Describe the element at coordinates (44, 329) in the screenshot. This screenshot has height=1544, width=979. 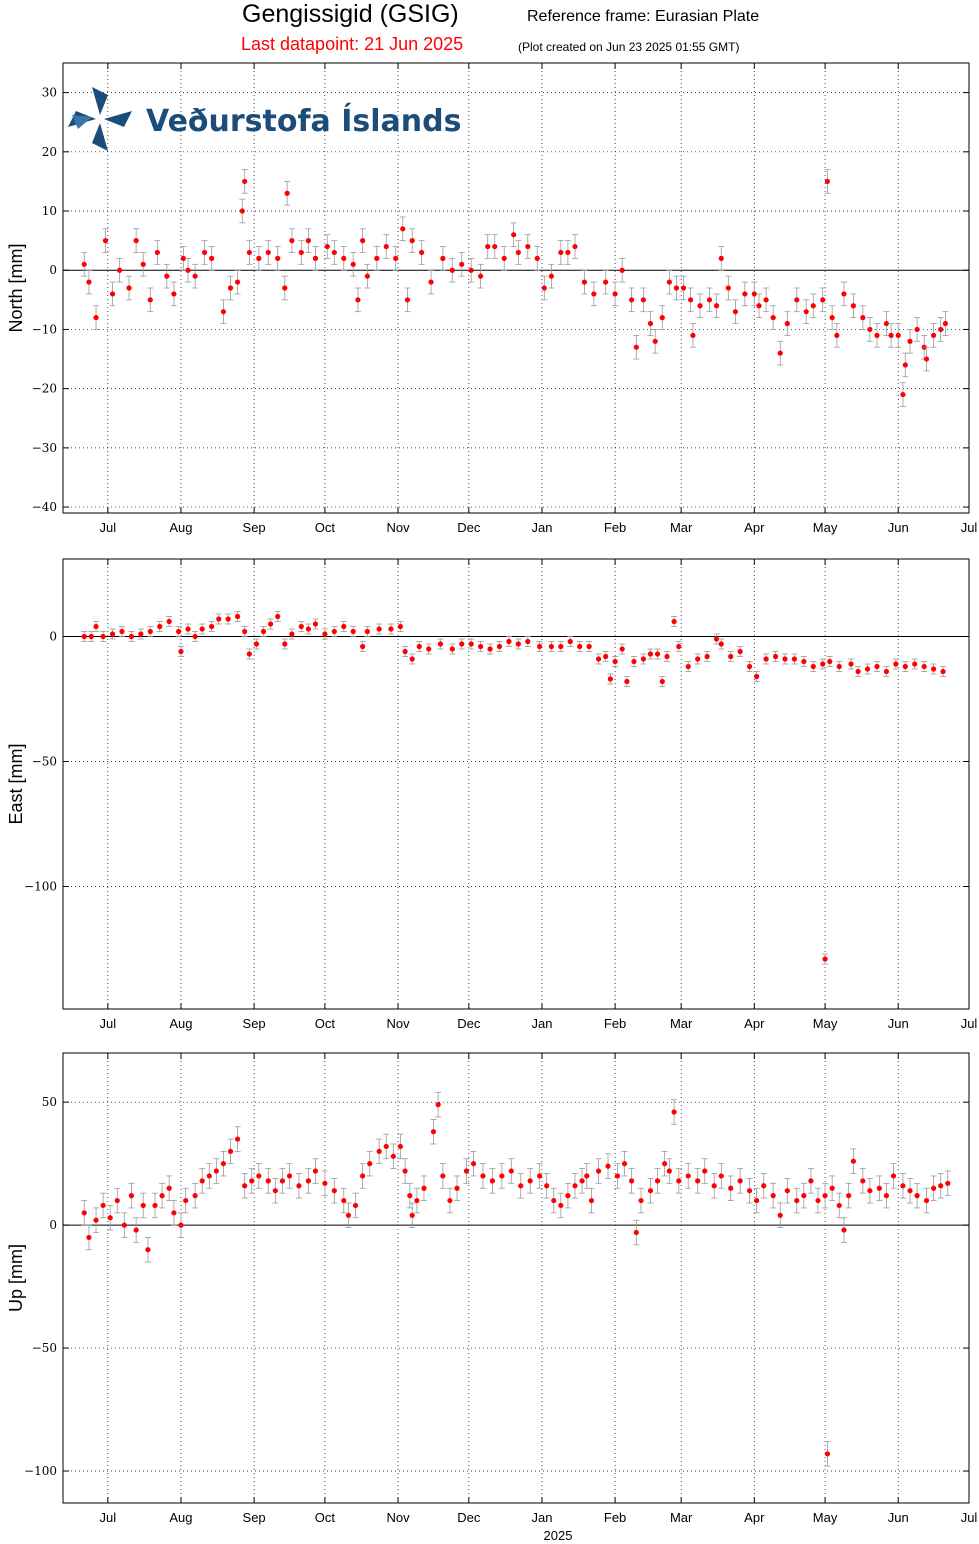
I see `y-tick-label: −10` at that location.